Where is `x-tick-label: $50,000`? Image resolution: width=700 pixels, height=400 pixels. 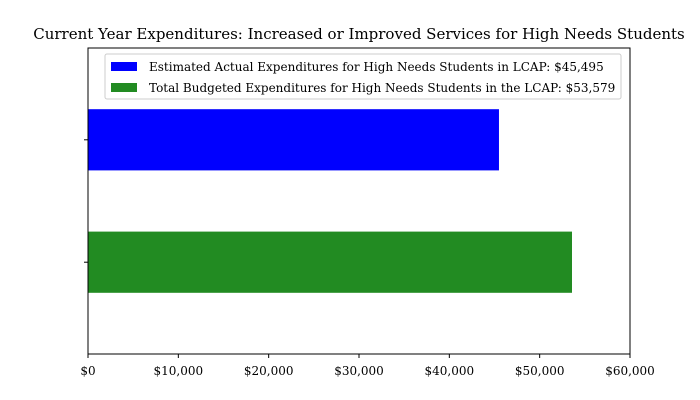 x-tick-label: $50,000 is located at coordinates (540, 371).